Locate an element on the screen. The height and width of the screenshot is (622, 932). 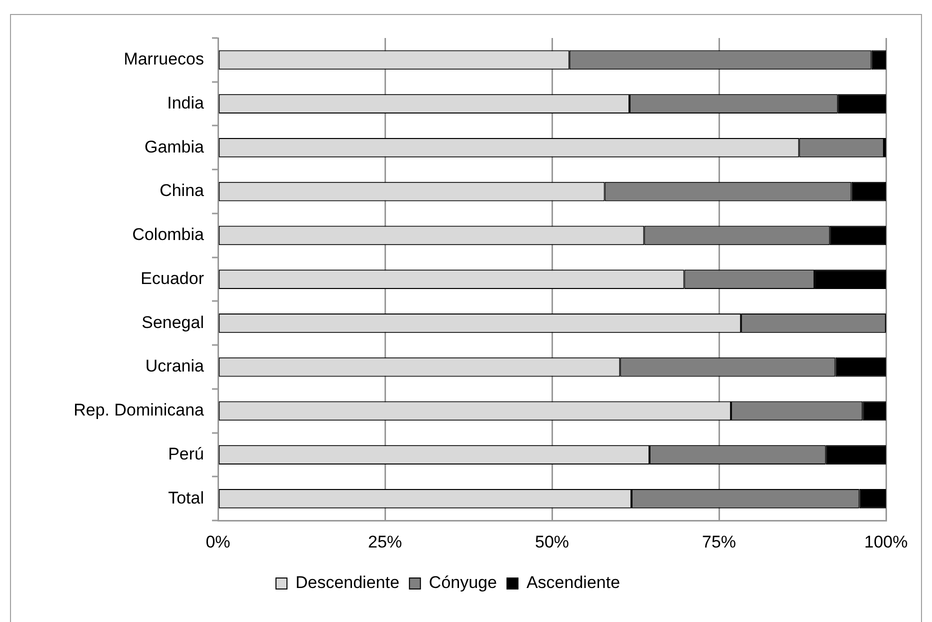
y-tick-label: China is located at coordinates (182, 190).